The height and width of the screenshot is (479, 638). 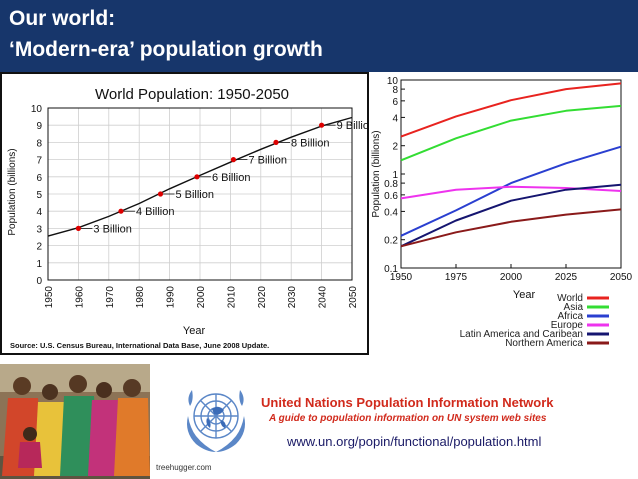 I want to click on chart2-y-tick-label: 1, so click(x=395, y=175).